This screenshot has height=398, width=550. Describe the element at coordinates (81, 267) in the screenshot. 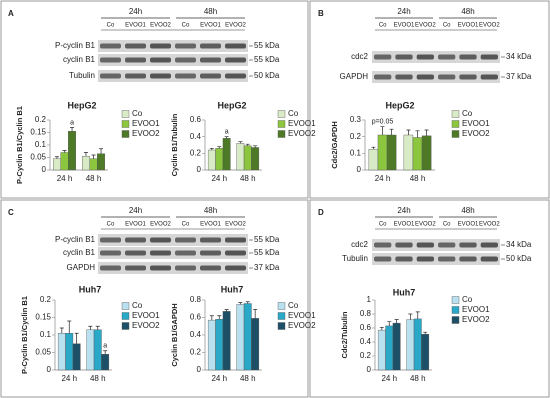

I see `row-label: GAPDH` at that location.